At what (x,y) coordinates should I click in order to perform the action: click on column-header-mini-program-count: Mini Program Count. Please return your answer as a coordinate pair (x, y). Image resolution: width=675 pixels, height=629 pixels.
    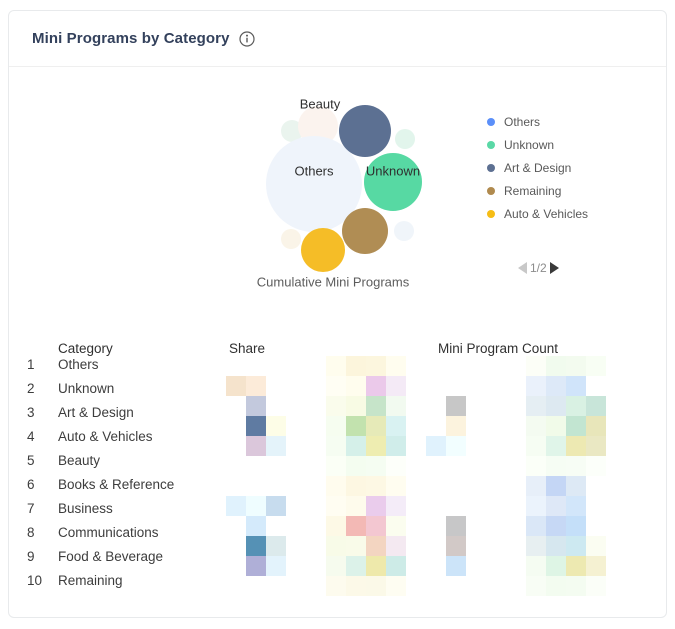
    Looking at the image, I should click on (498, 348).